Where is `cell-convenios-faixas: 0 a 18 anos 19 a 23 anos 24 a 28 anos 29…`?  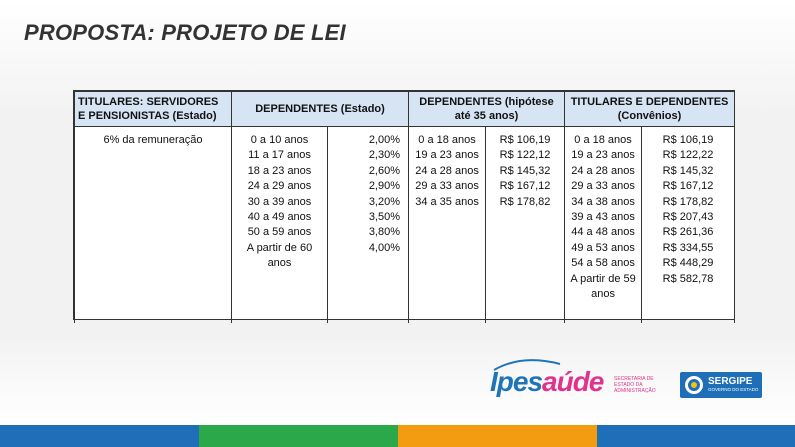
cell-convenios-faixas: 0 a 18 anos 19 a 23 anos 24 a 28 anos 29… is located at coordinates (603, 224).